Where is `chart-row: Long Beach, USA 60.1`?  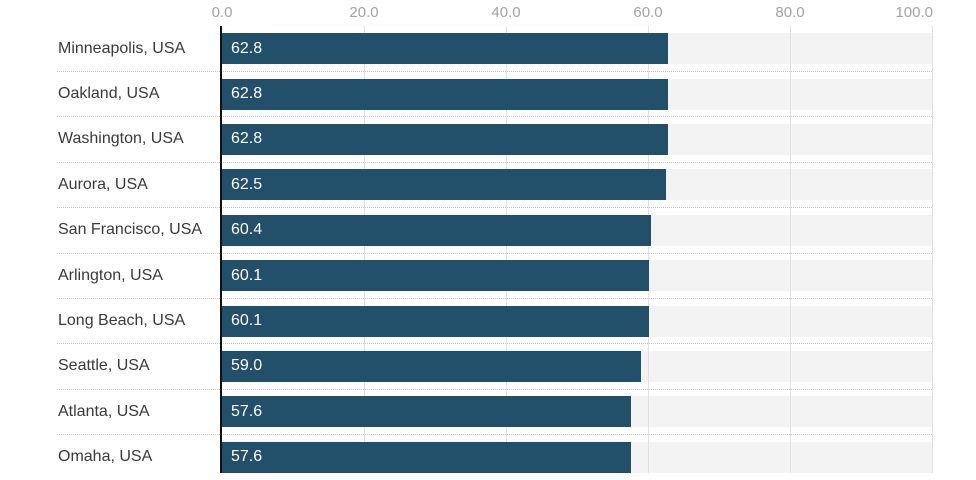 chart-row: Long Beach, USA 60.1 is located at coordinates (488, 320).